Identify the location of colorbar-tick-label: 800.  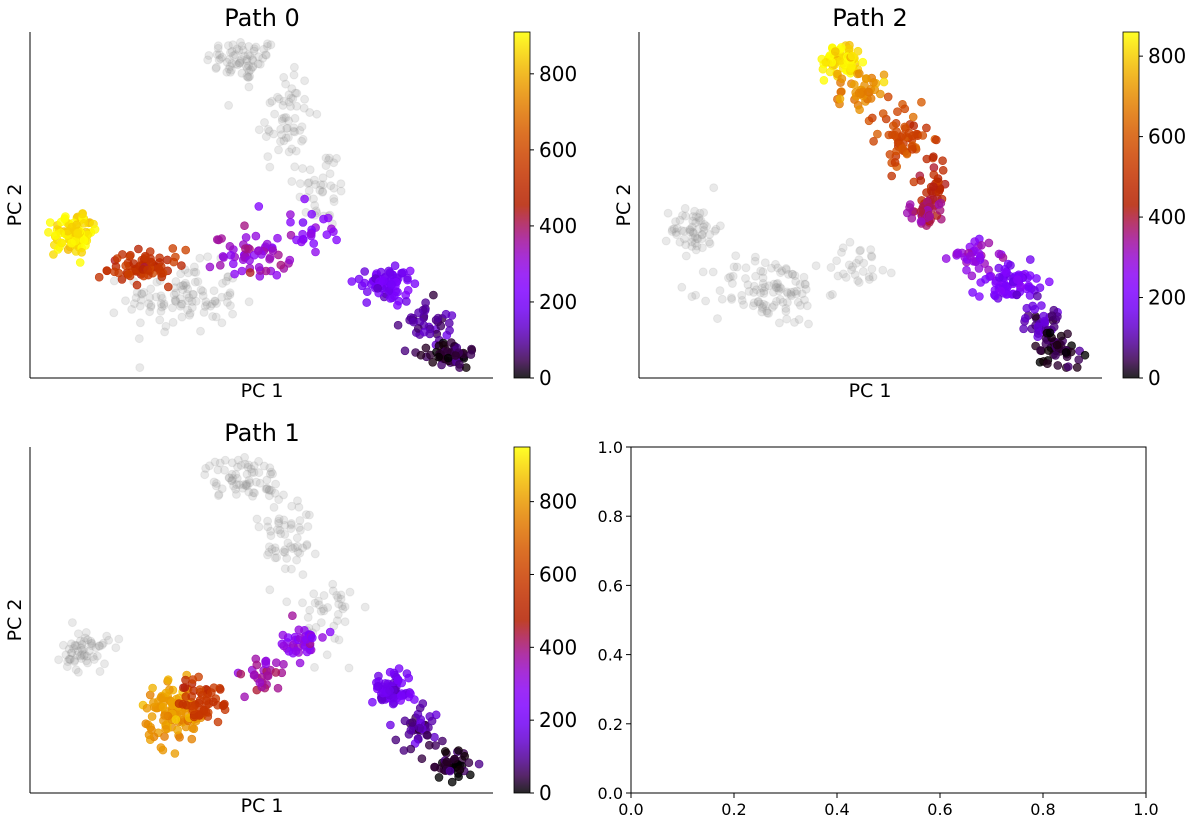
(1167, 56).